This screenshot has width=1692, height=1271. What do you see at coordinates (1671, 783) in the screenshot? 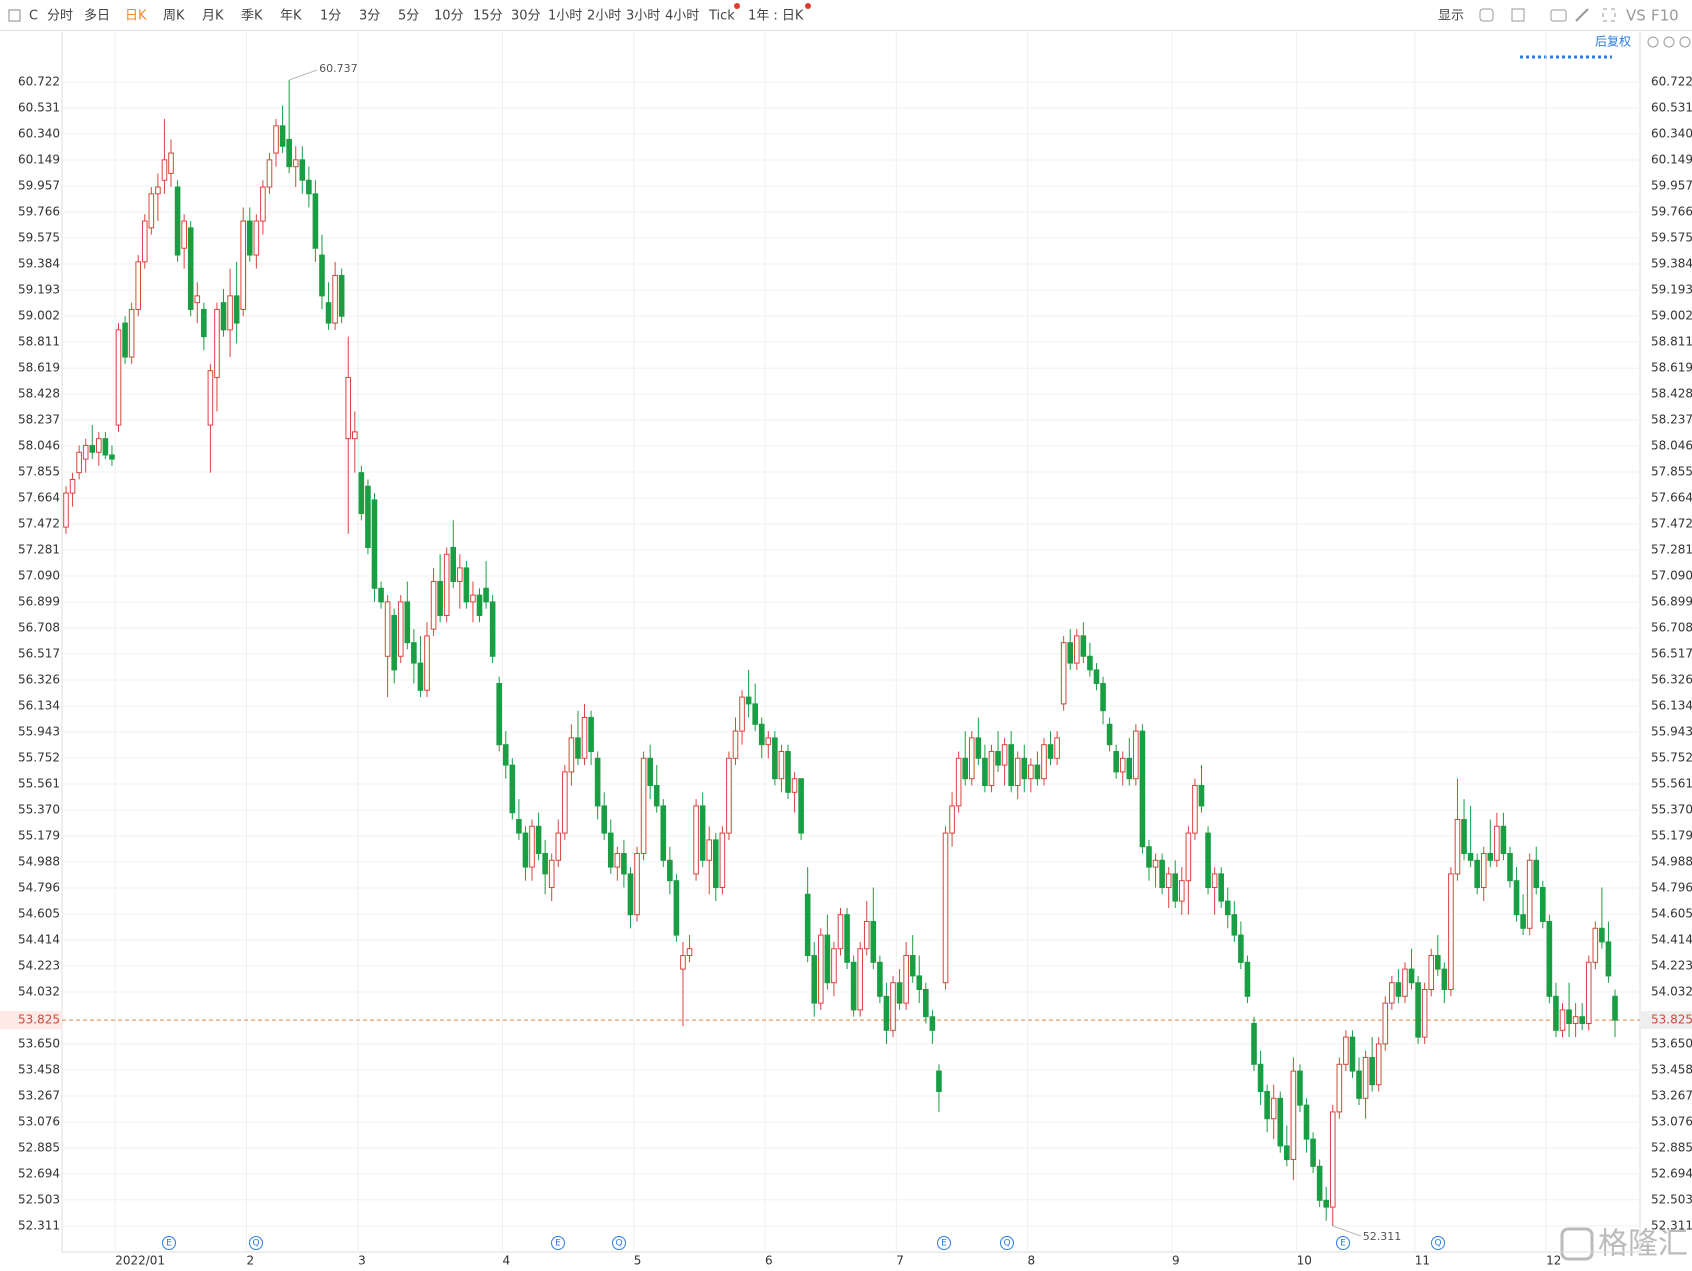
I see `y-tick-label-right: 55.561` at bounding box center [1671, 783].